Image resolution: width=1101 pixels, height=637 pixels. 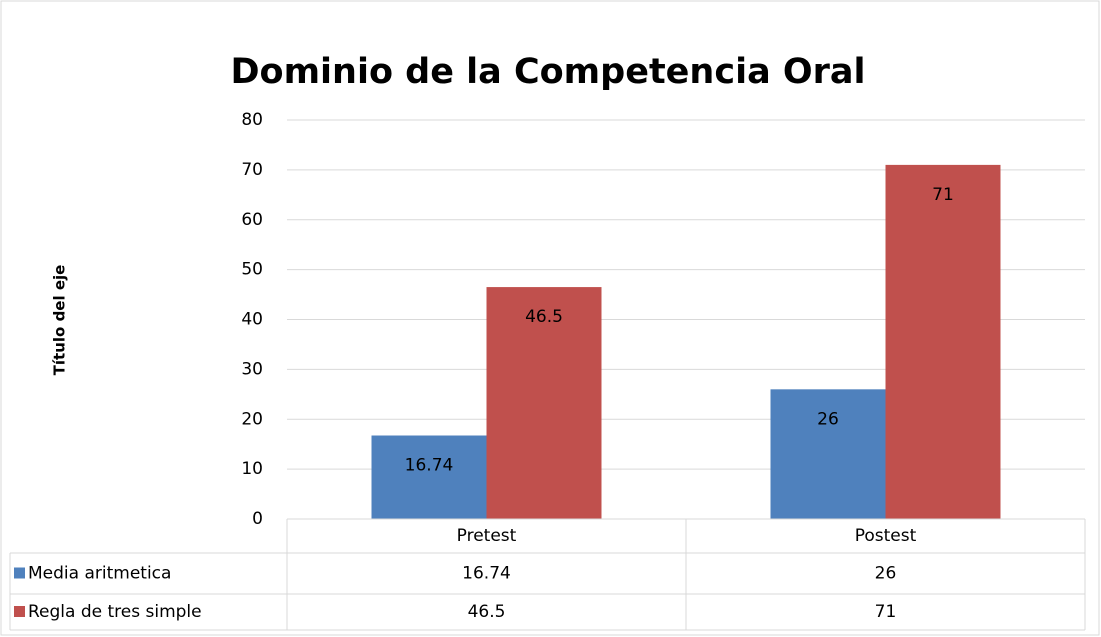 What do you see at coordinates (486, 574) in the screenshot?
I see `table-value: 16.74` at bounding box center [486, 574].